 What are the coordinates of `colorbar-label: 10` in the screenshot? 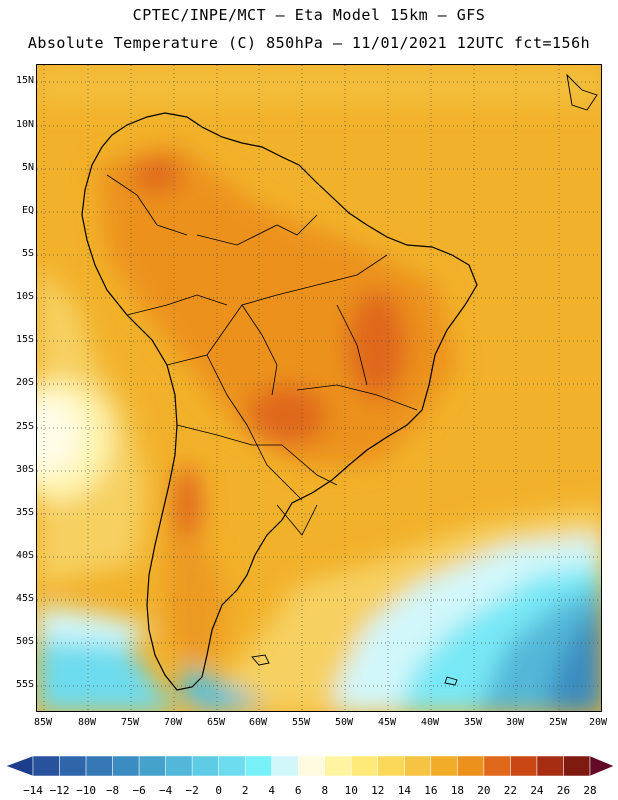 It's located at (351, 790).